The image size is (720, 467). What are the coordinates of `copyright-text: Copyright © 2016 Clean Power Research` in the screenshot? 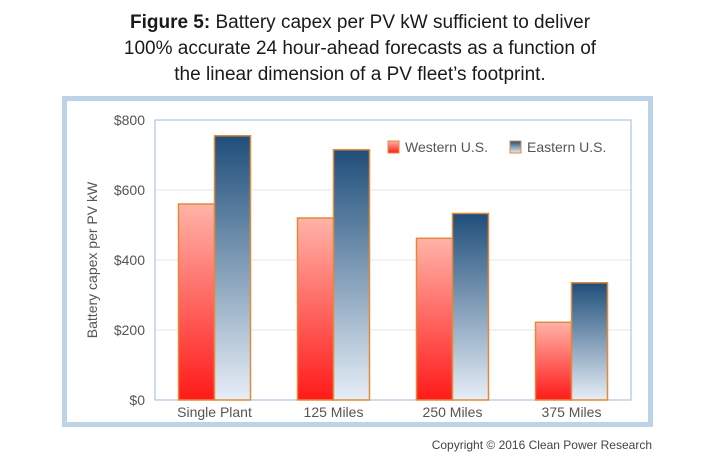 It's located at (541, 445).